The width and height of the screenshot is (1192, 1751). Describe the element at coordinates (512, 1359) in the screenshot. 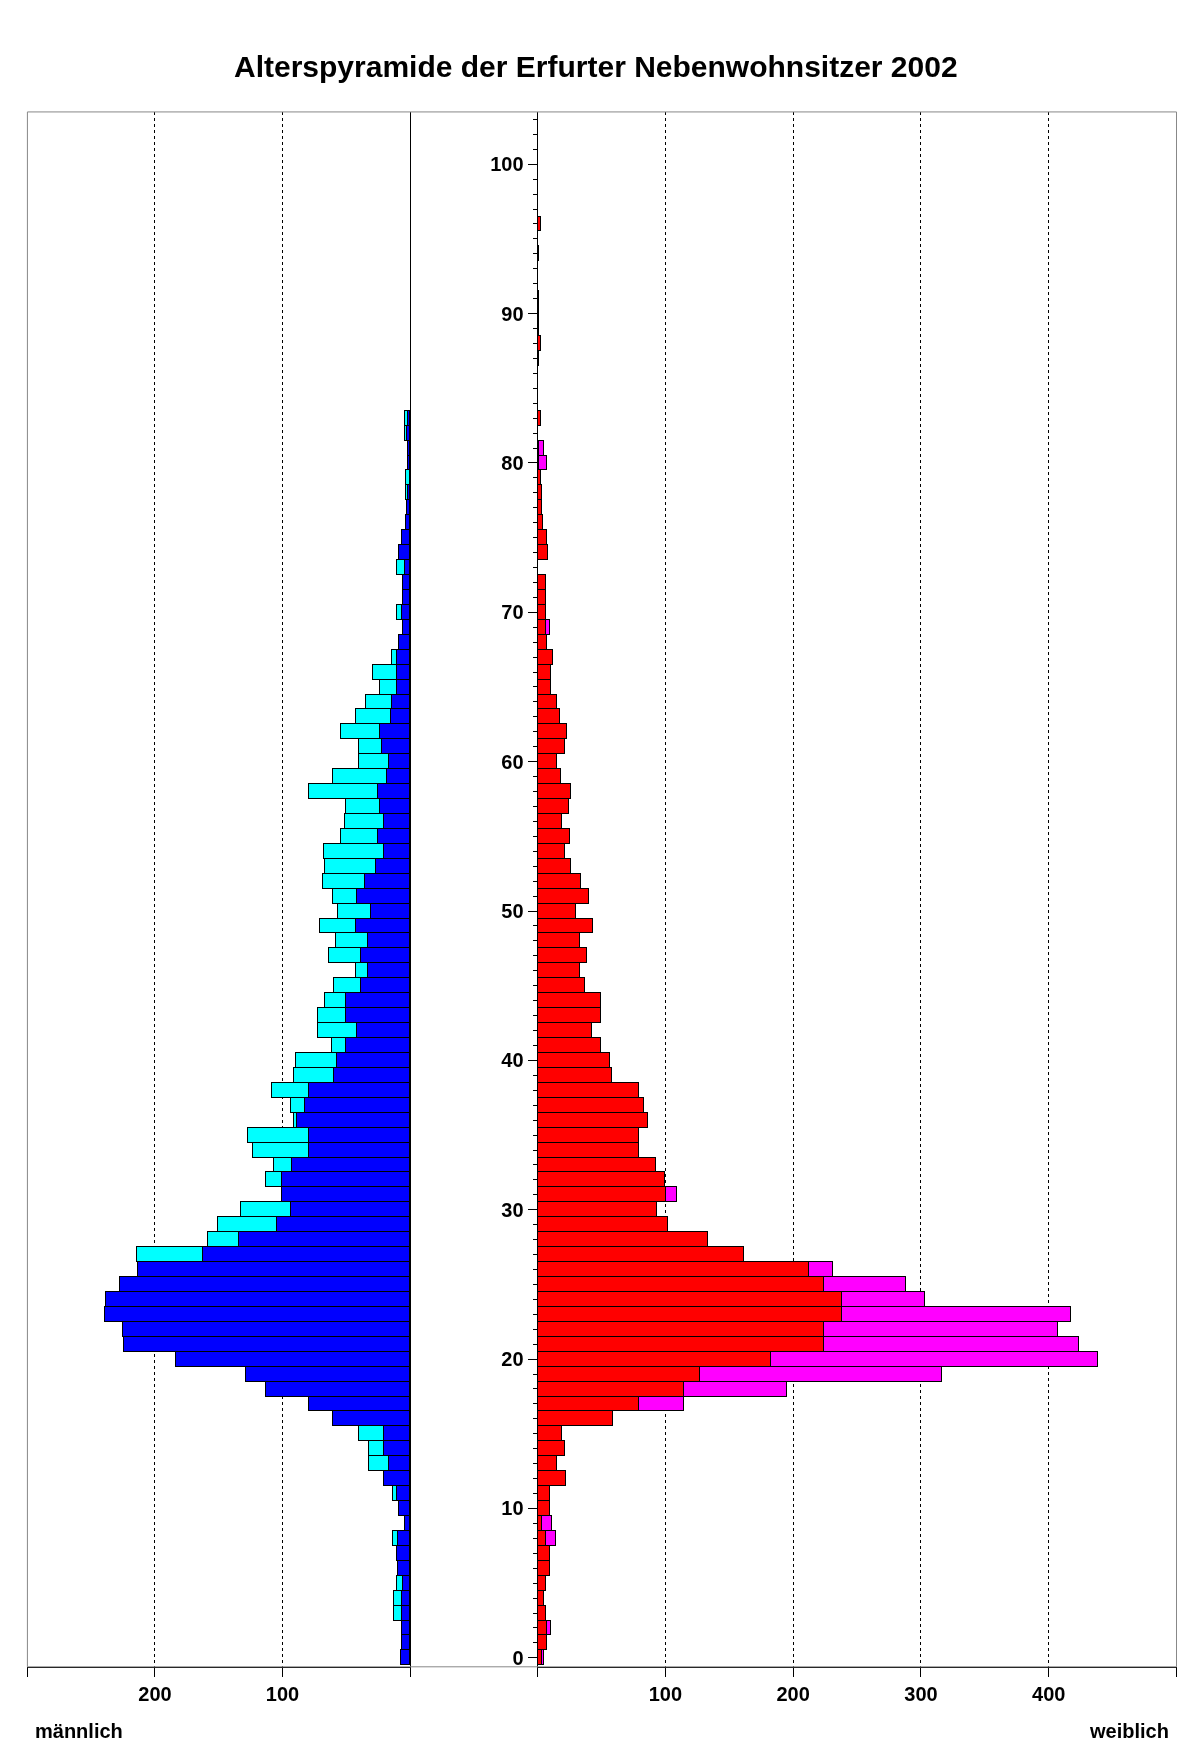

I see `y-tick-label: 20` at that location.